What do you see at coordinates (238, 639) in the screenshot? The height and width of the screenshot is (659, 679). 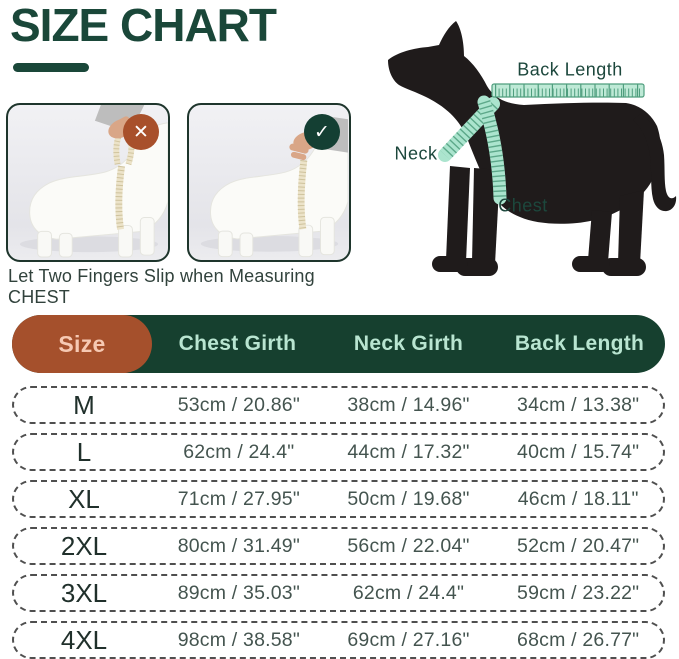 I see `chest-girth-cell: 98cm / 38.58"` at bounding box center [238, 639].